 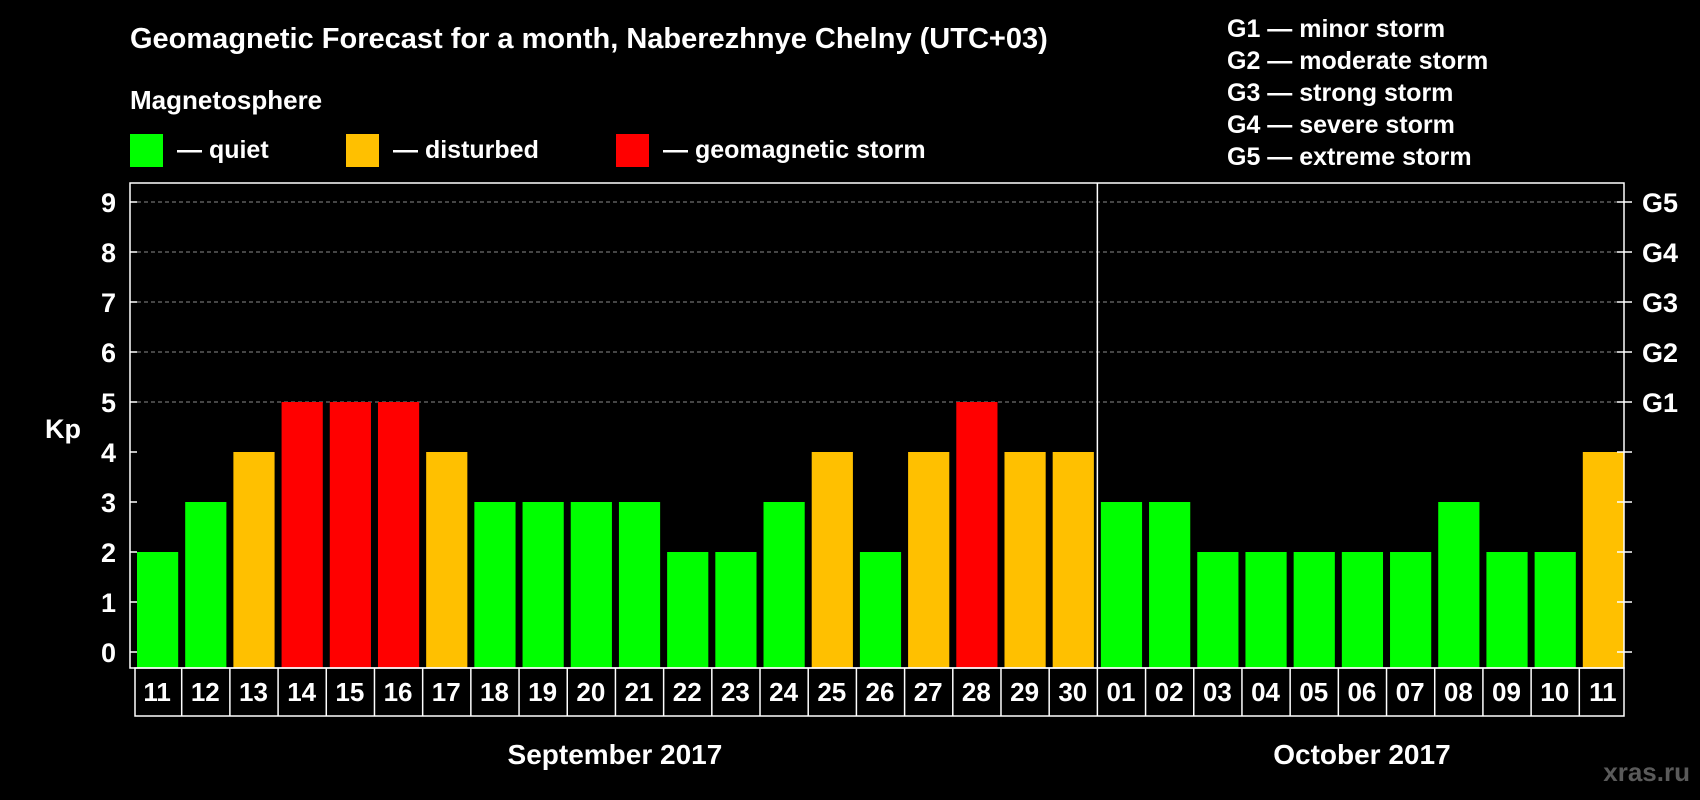 I want to click on x-tick-label-15: 26, so click(x=880, y=692).